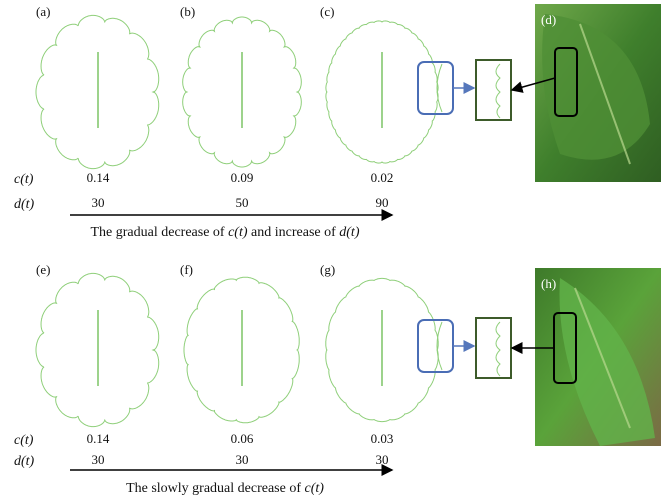 This screenshot has width=665, height=497. I want to click on panel-label: (c), so click(327, 11).